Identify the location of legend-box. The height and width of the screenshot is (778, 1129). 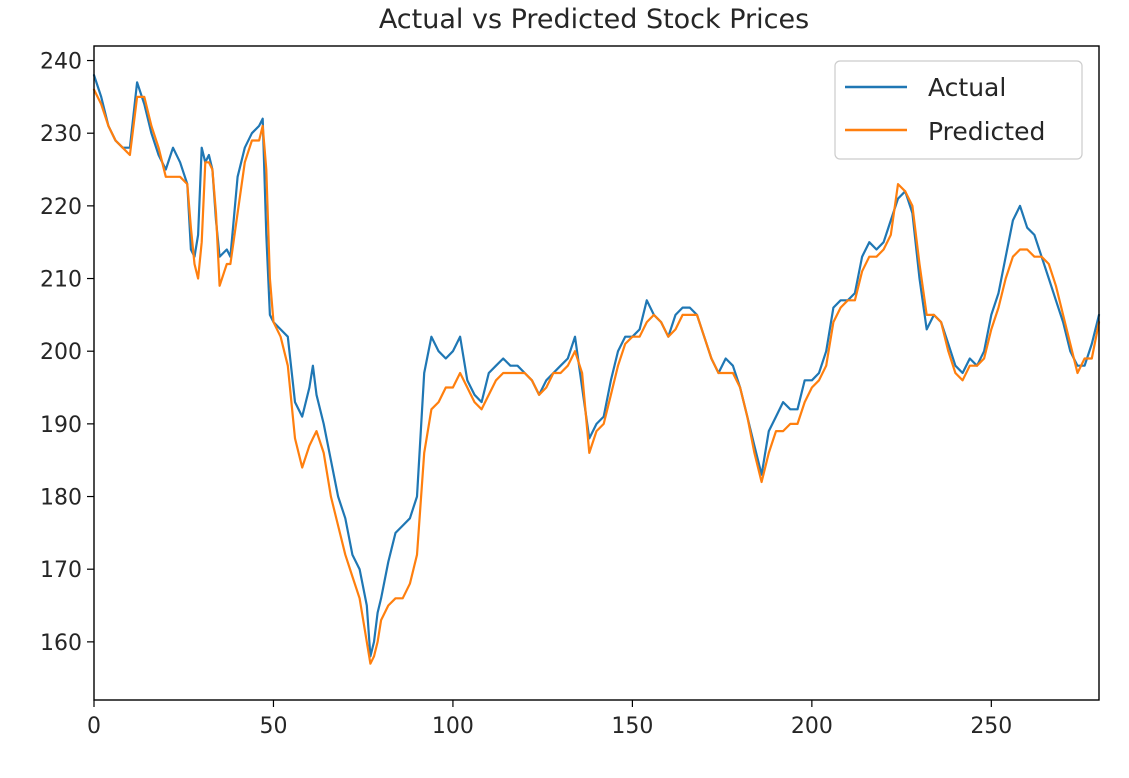
(958, 110).